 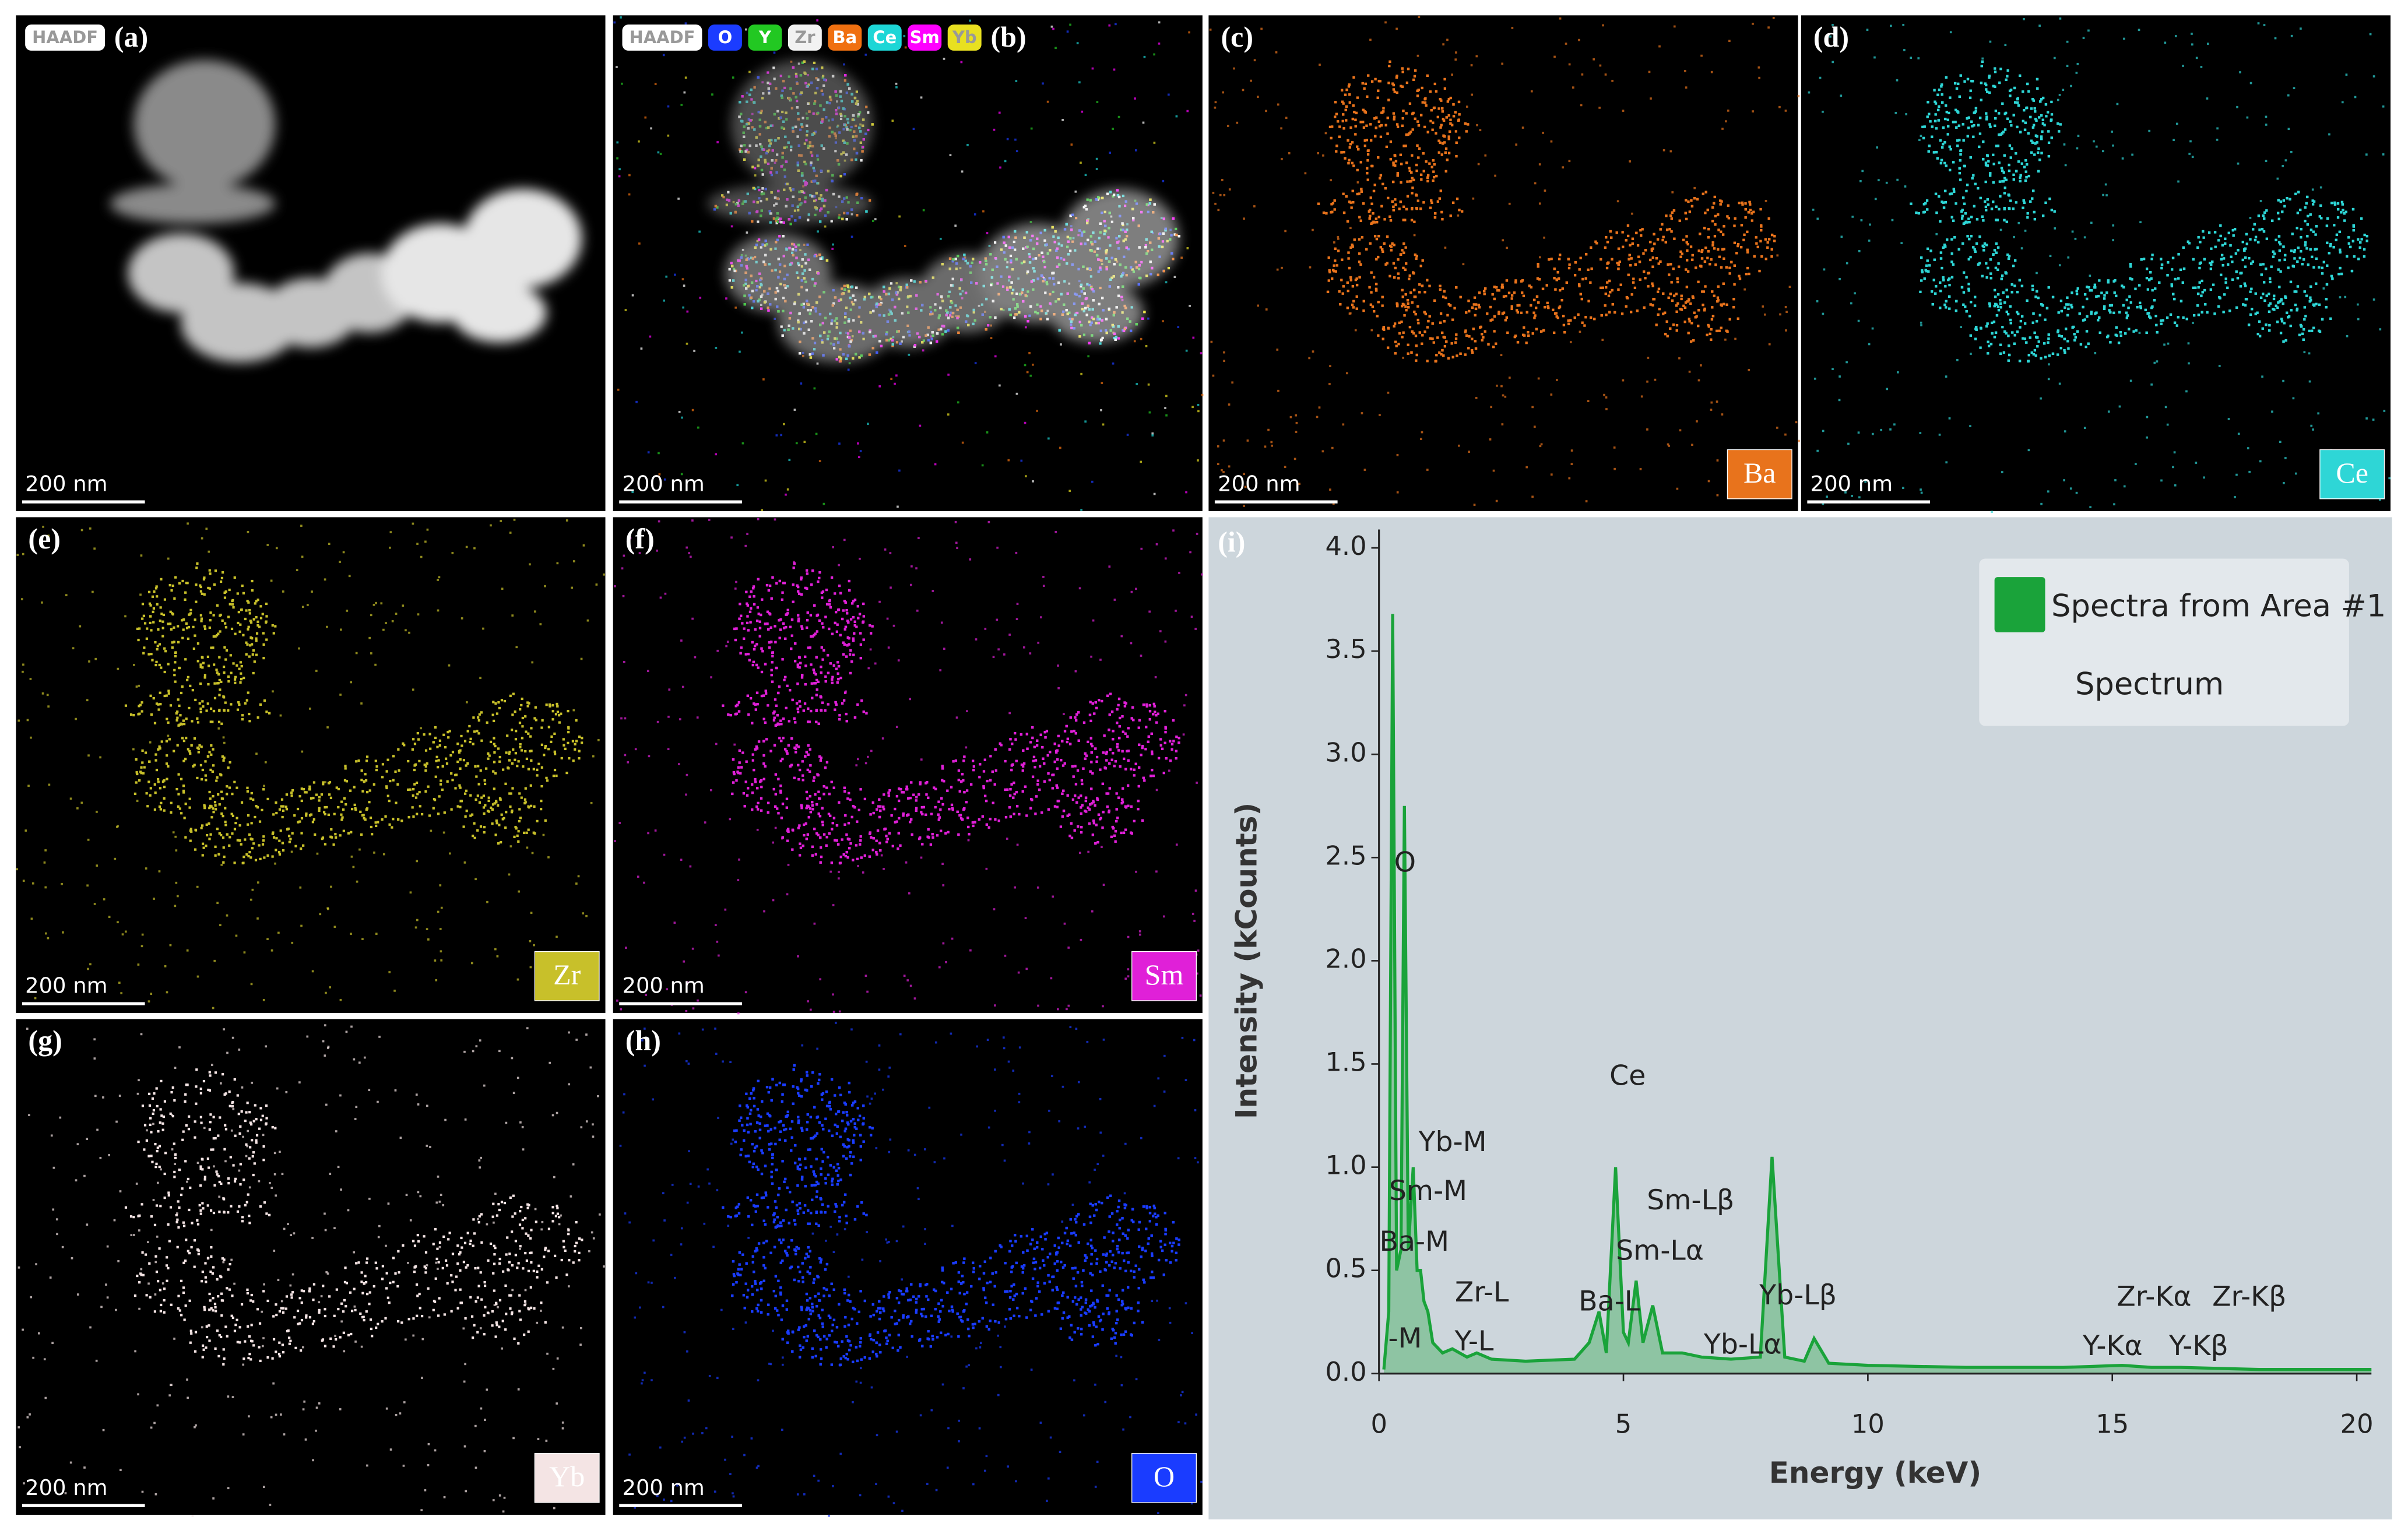 What do you see at coordinates (845, 37) in the screenshot?
I see `badge-text: Ba` at bounding box center [845, 37].